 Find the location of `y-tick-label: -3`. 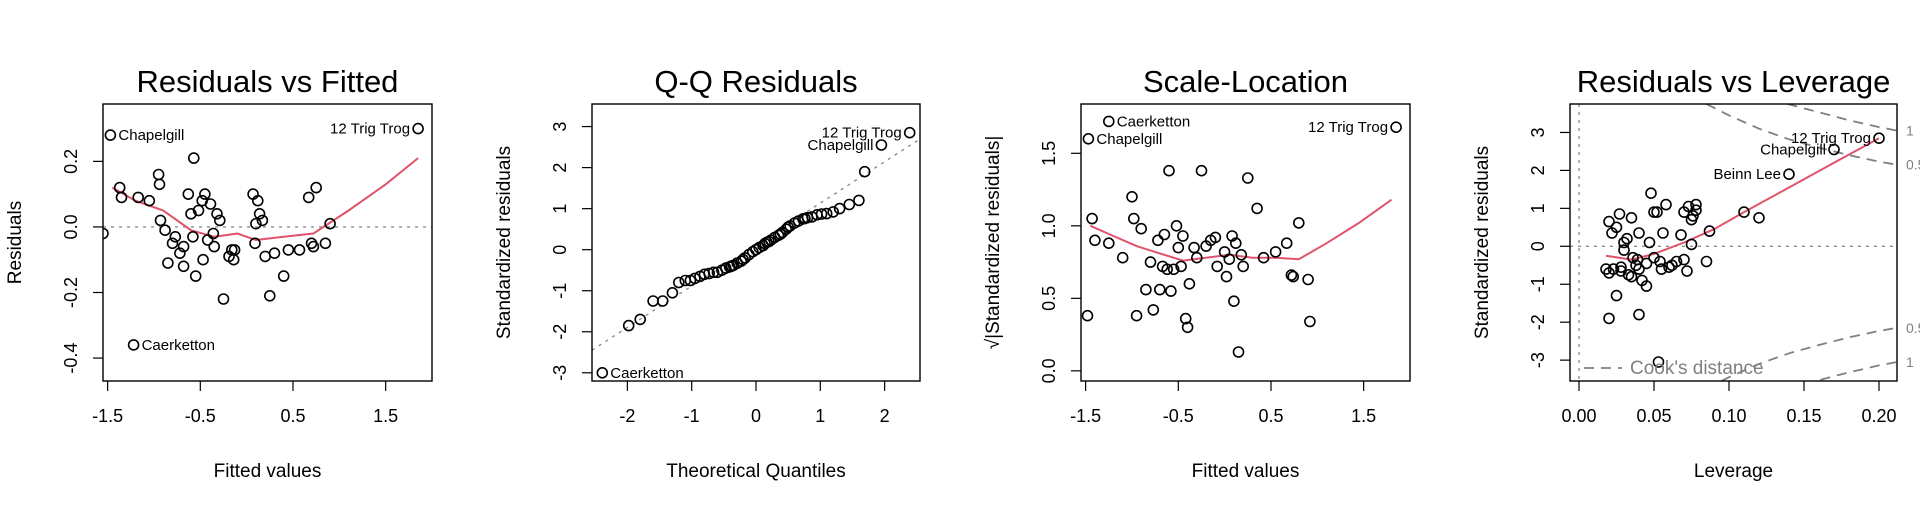

y-tick-label: -3 is located at coordinates (560, 373).